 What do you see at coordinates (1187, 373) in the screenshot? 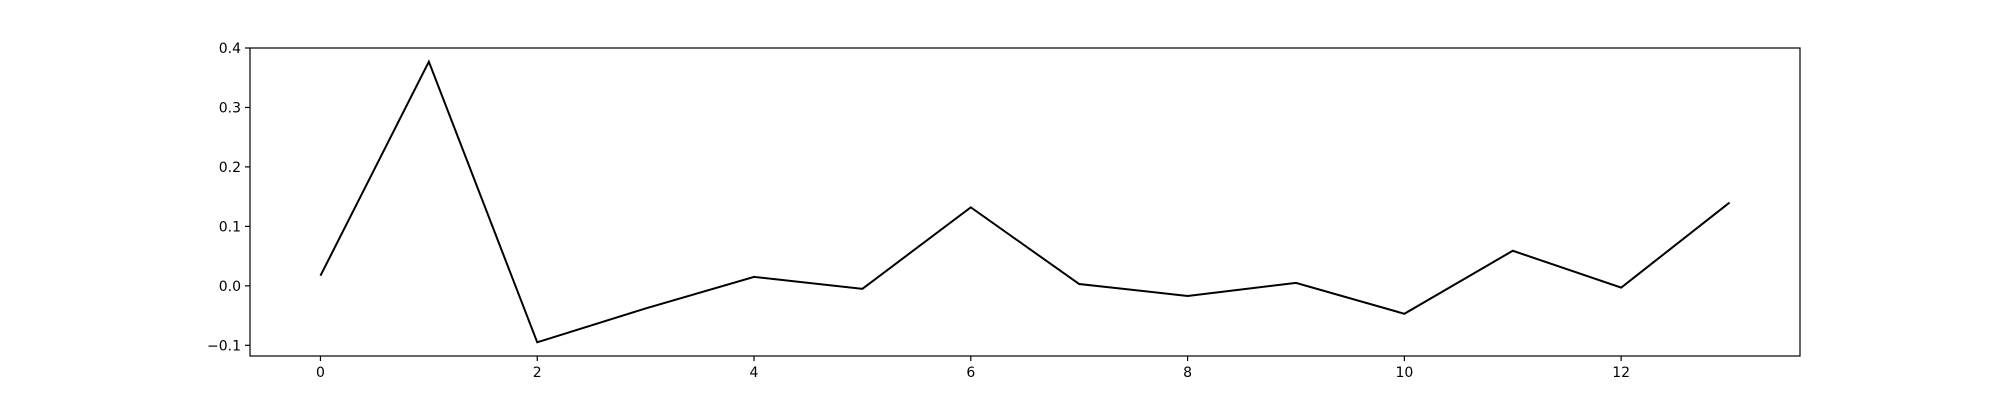
I see `x-tick-label: 8` at bounding box center [1187, 373].